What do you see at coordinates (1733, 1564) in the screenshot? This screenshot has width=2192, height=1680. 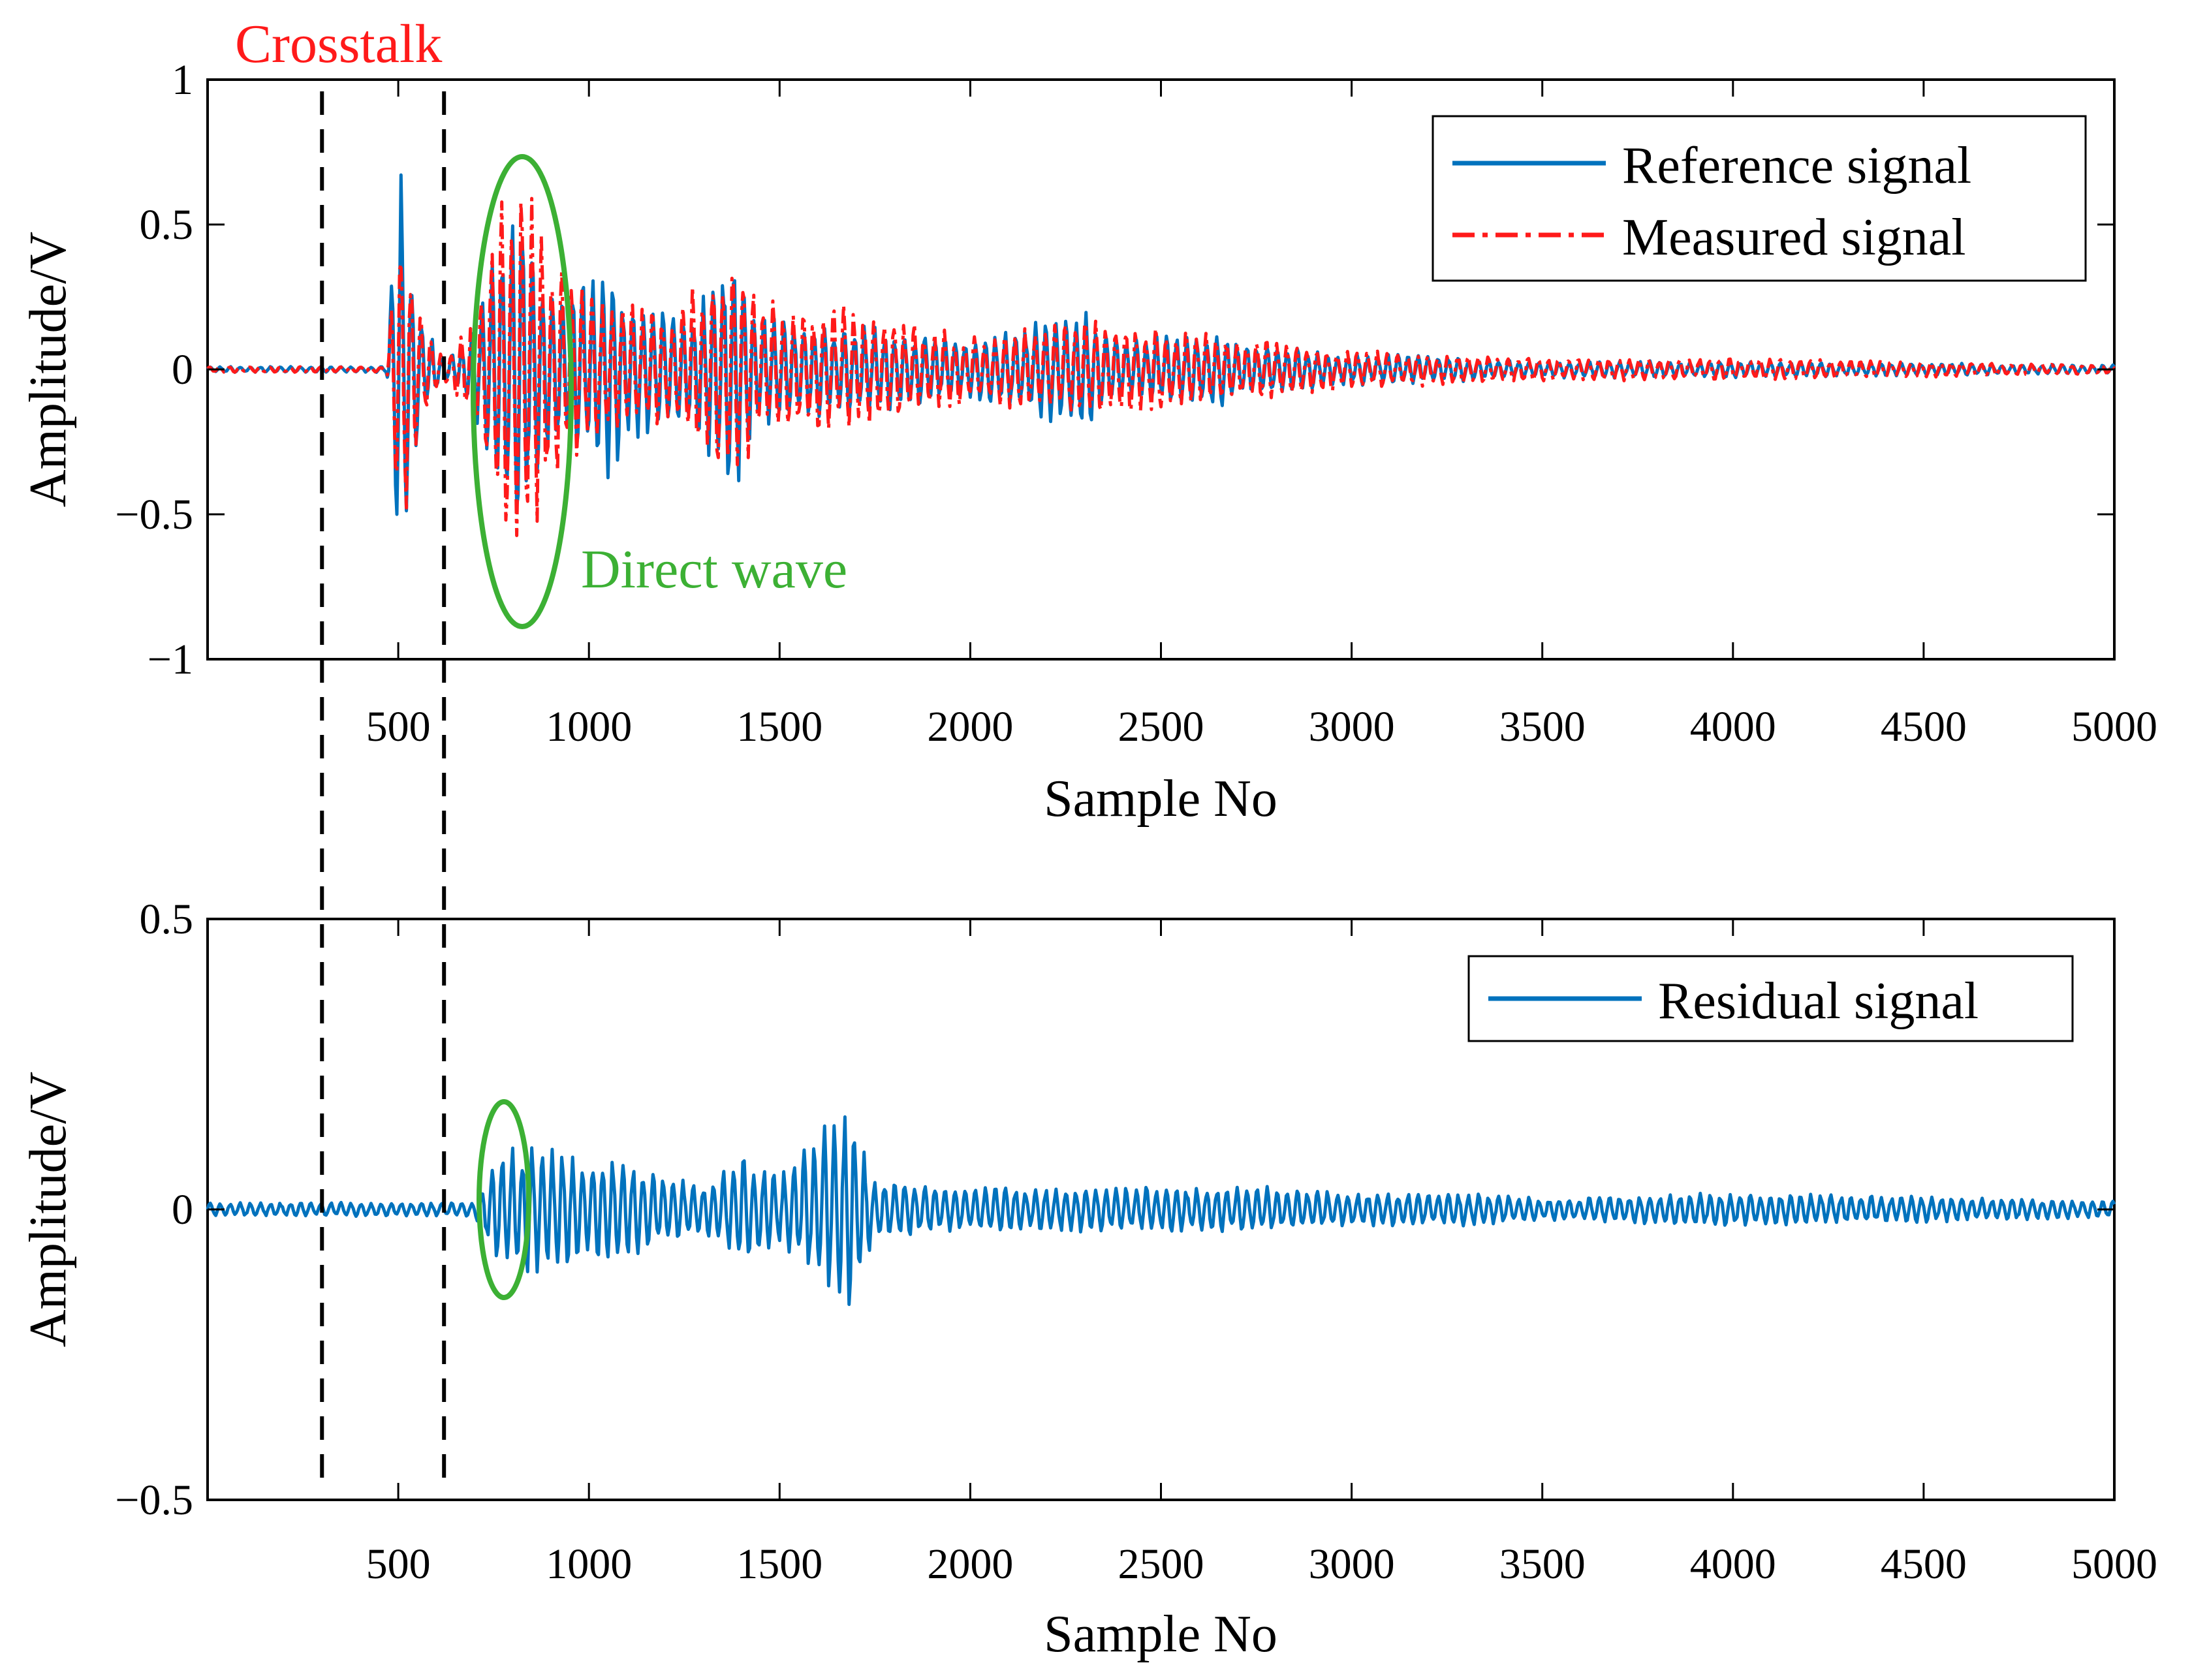 I see `bottom-x-tick-label: 4000` at bounding box center [1733, 1564].